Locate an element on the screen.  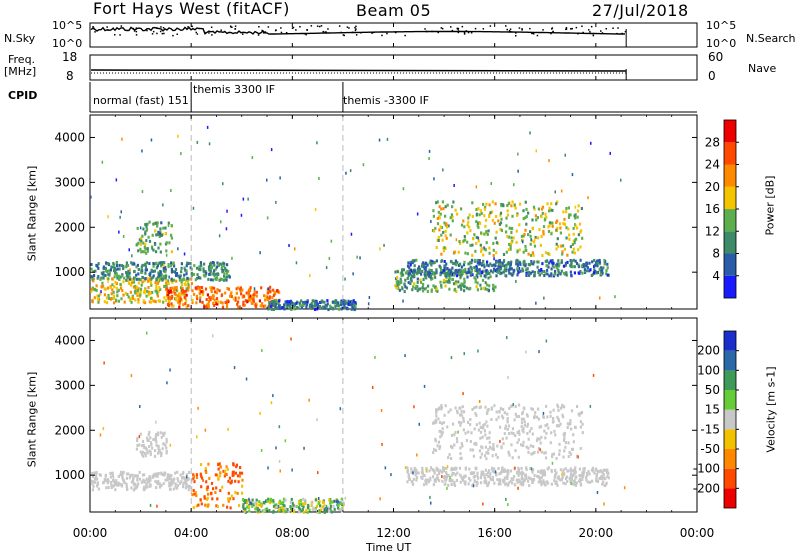
velocity-cbar-label: Velocity [m s-1] is located at coordinates (771, 409).